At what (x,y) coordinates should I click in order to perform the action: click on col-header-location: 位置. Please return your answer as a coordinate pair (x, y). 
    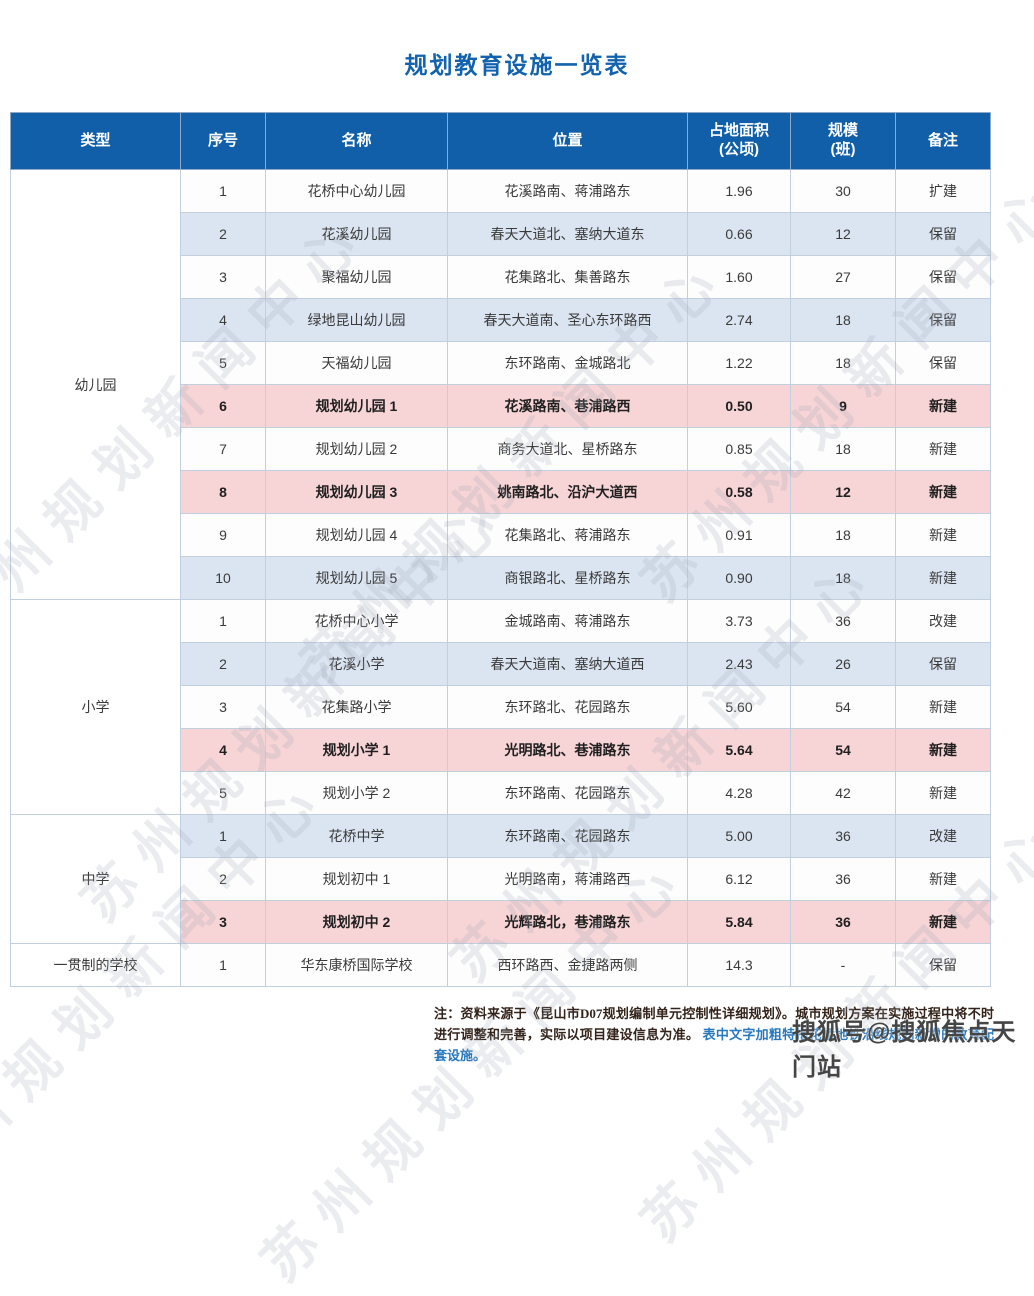
    Looking at the image, I should click on (567, 141).